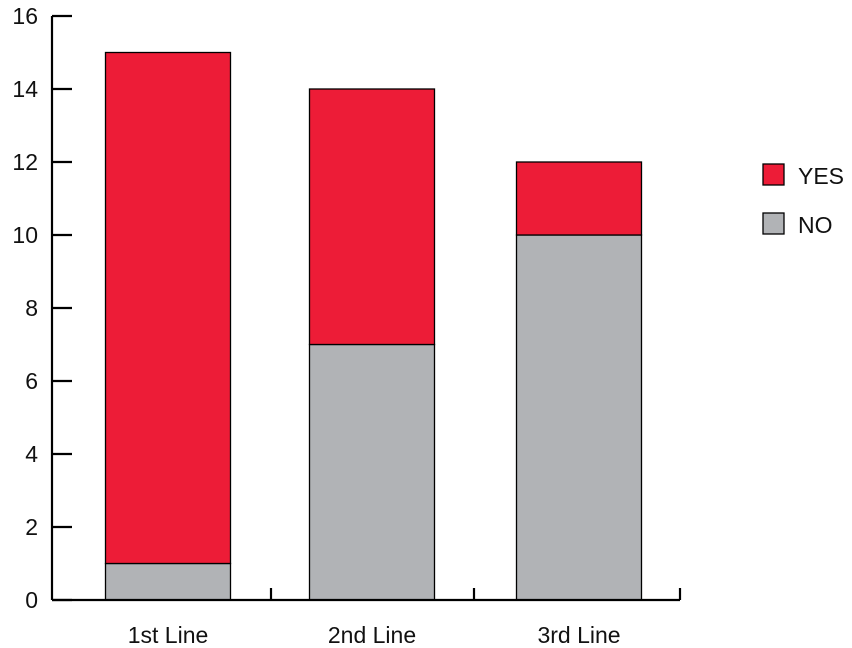 This screenshot has height=648, width=852. What do you see at coordinates (25, 235) in the screenshot?
I see `y-tick-label: 10` at bounding box center [25, 235].